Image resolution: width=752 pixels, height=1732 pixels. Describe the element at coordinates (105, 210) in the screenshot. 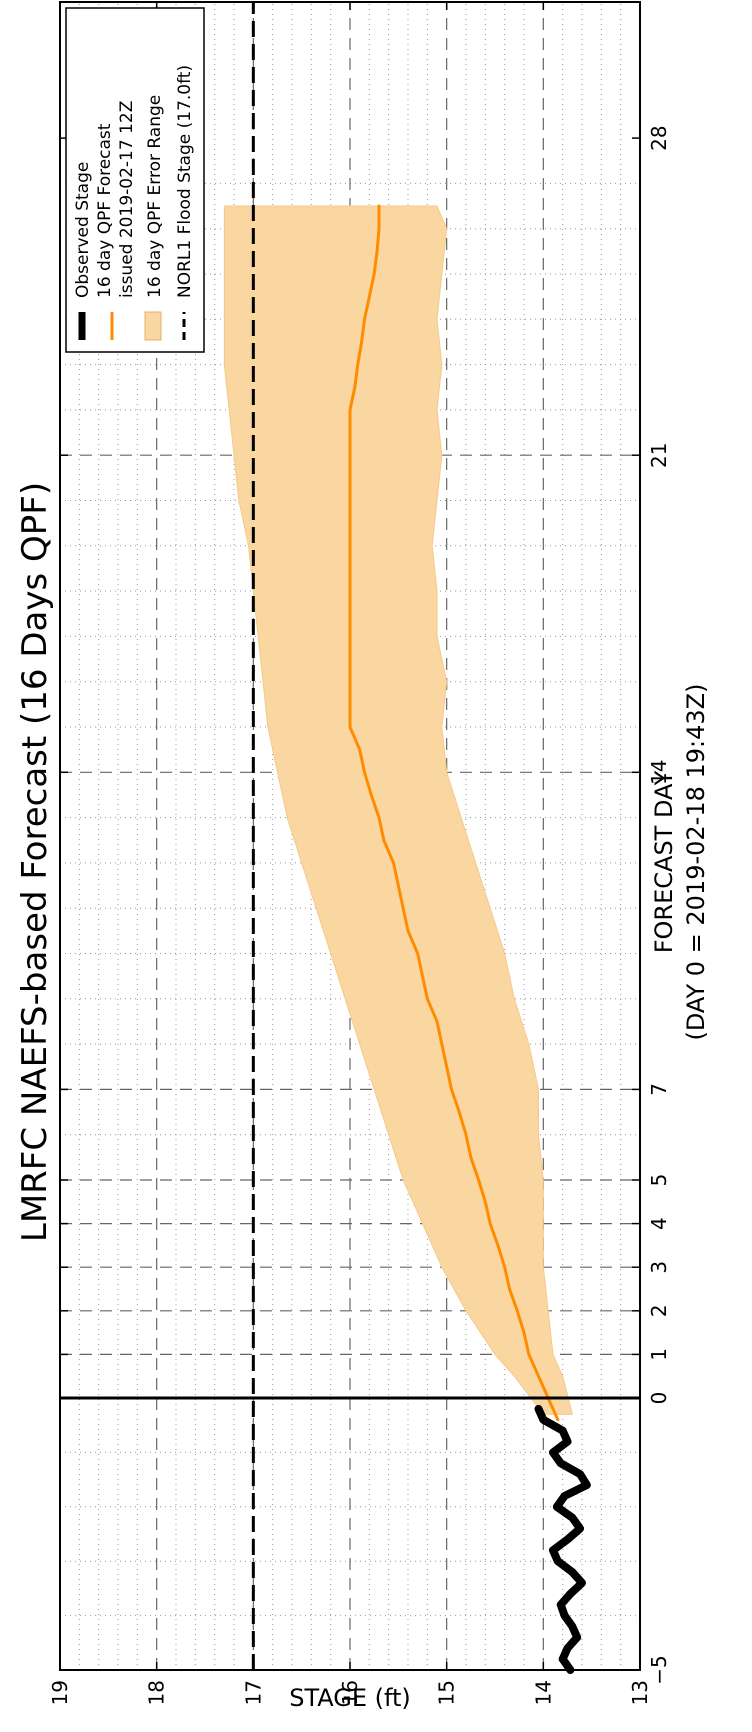

I see `legend-label-forecast: 16 day QPF Forecast` at that location.